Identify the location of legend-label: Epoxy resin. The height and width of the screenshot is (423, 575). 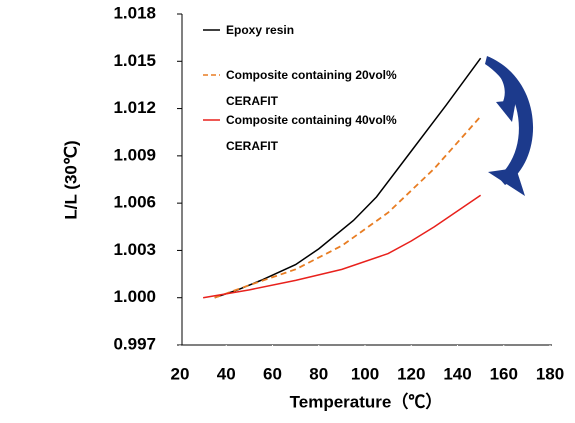
(260, 30).